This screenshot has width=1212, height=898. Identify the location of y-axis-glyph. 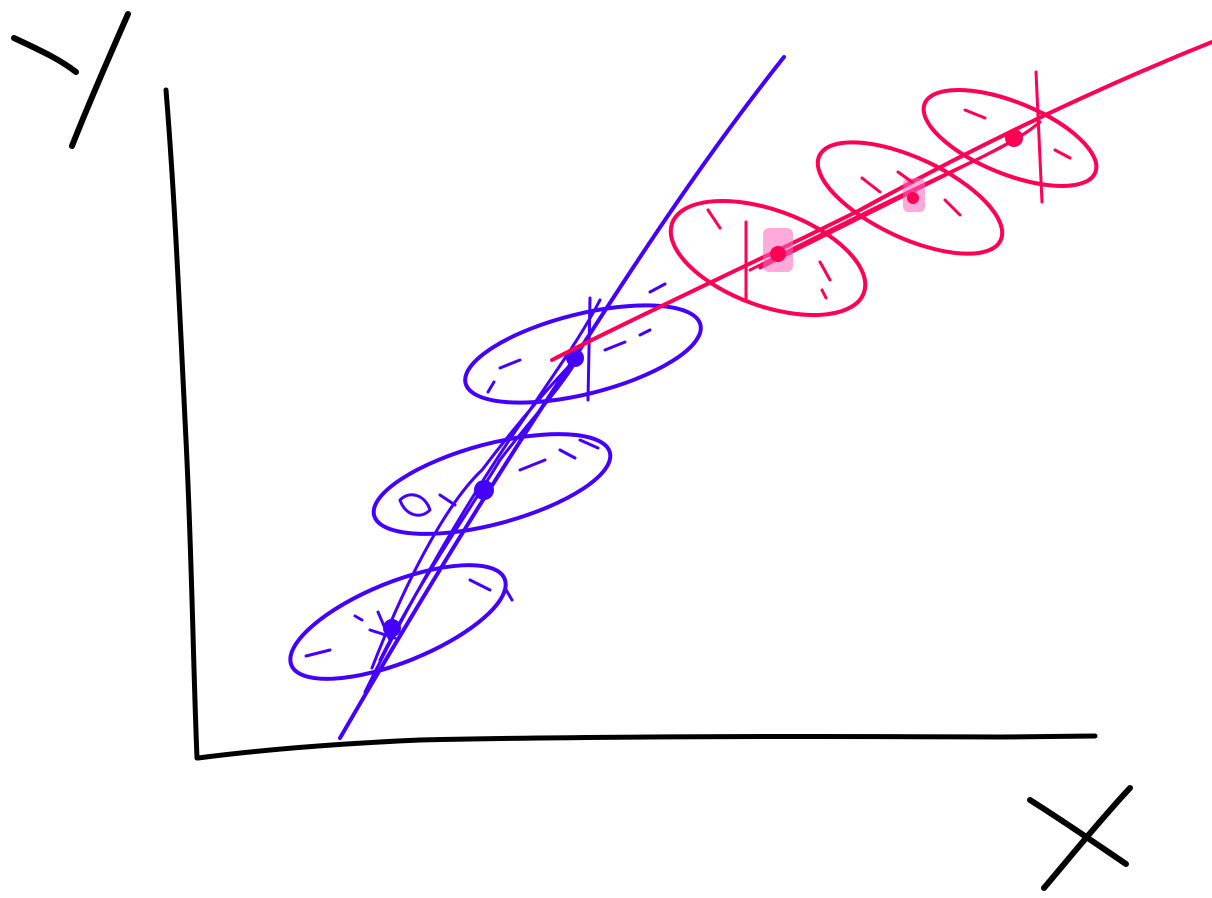
(71, 80).